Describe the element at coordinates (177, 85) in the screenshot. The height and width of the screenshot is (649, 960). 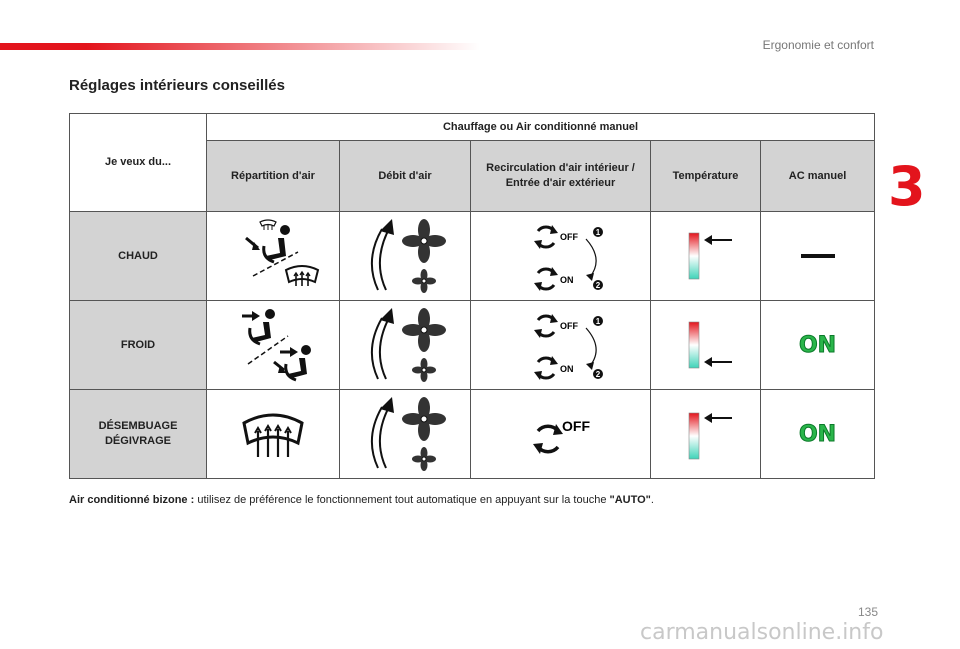
I see `page-heading: Réglages intérieurs conseillés` at that location.